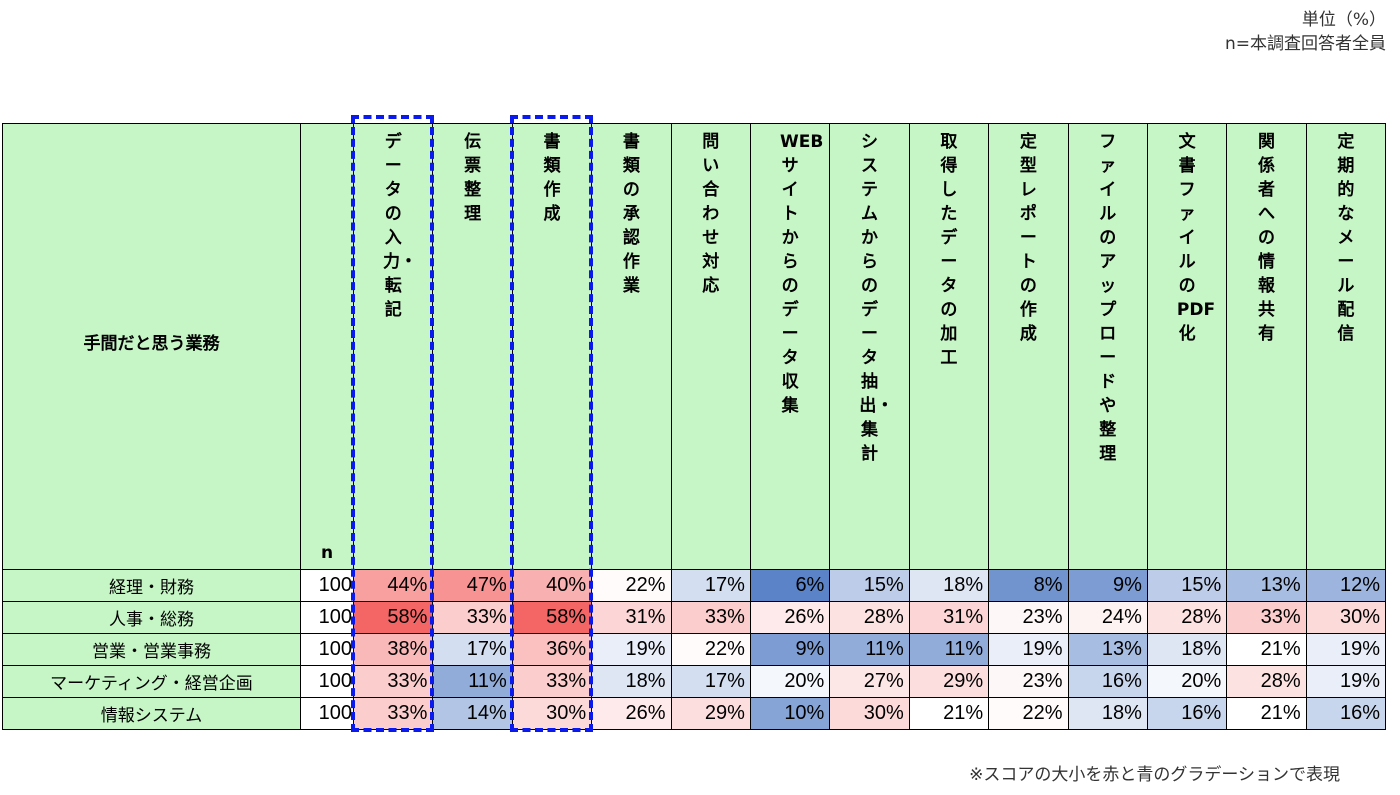  Describe the element at coordinates (631, 214) in the screenshot. I see `column-header-label: 書類の承認作業` at that location.